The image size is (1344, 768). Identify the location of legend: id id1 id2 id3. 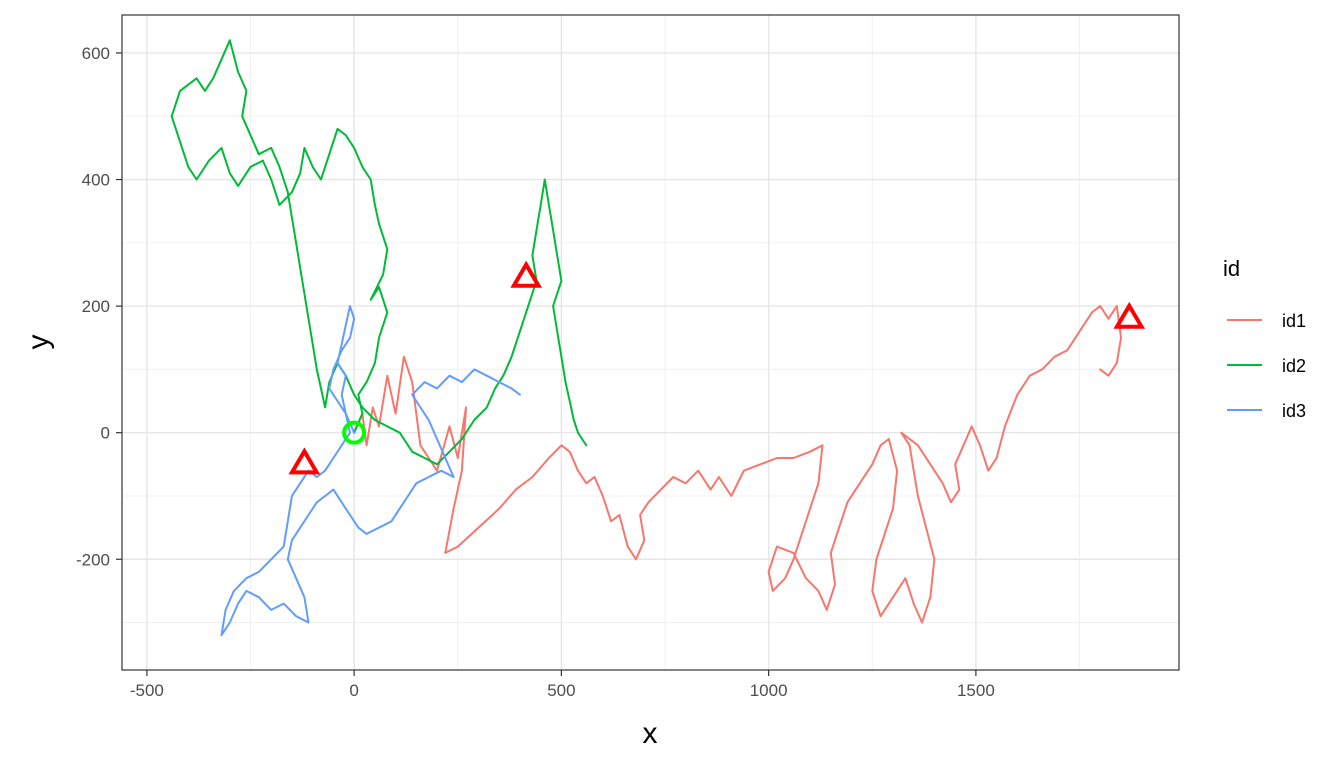
(1264, 338).